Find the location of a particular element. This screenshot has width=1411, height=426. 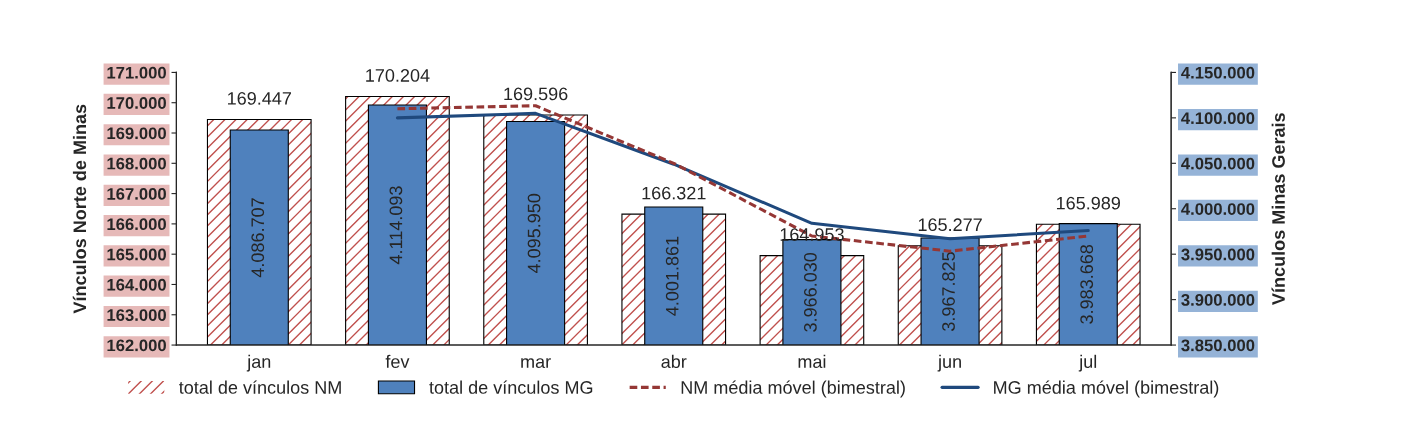

data-label: 4.095.950 is located at coordinates (534, 233).